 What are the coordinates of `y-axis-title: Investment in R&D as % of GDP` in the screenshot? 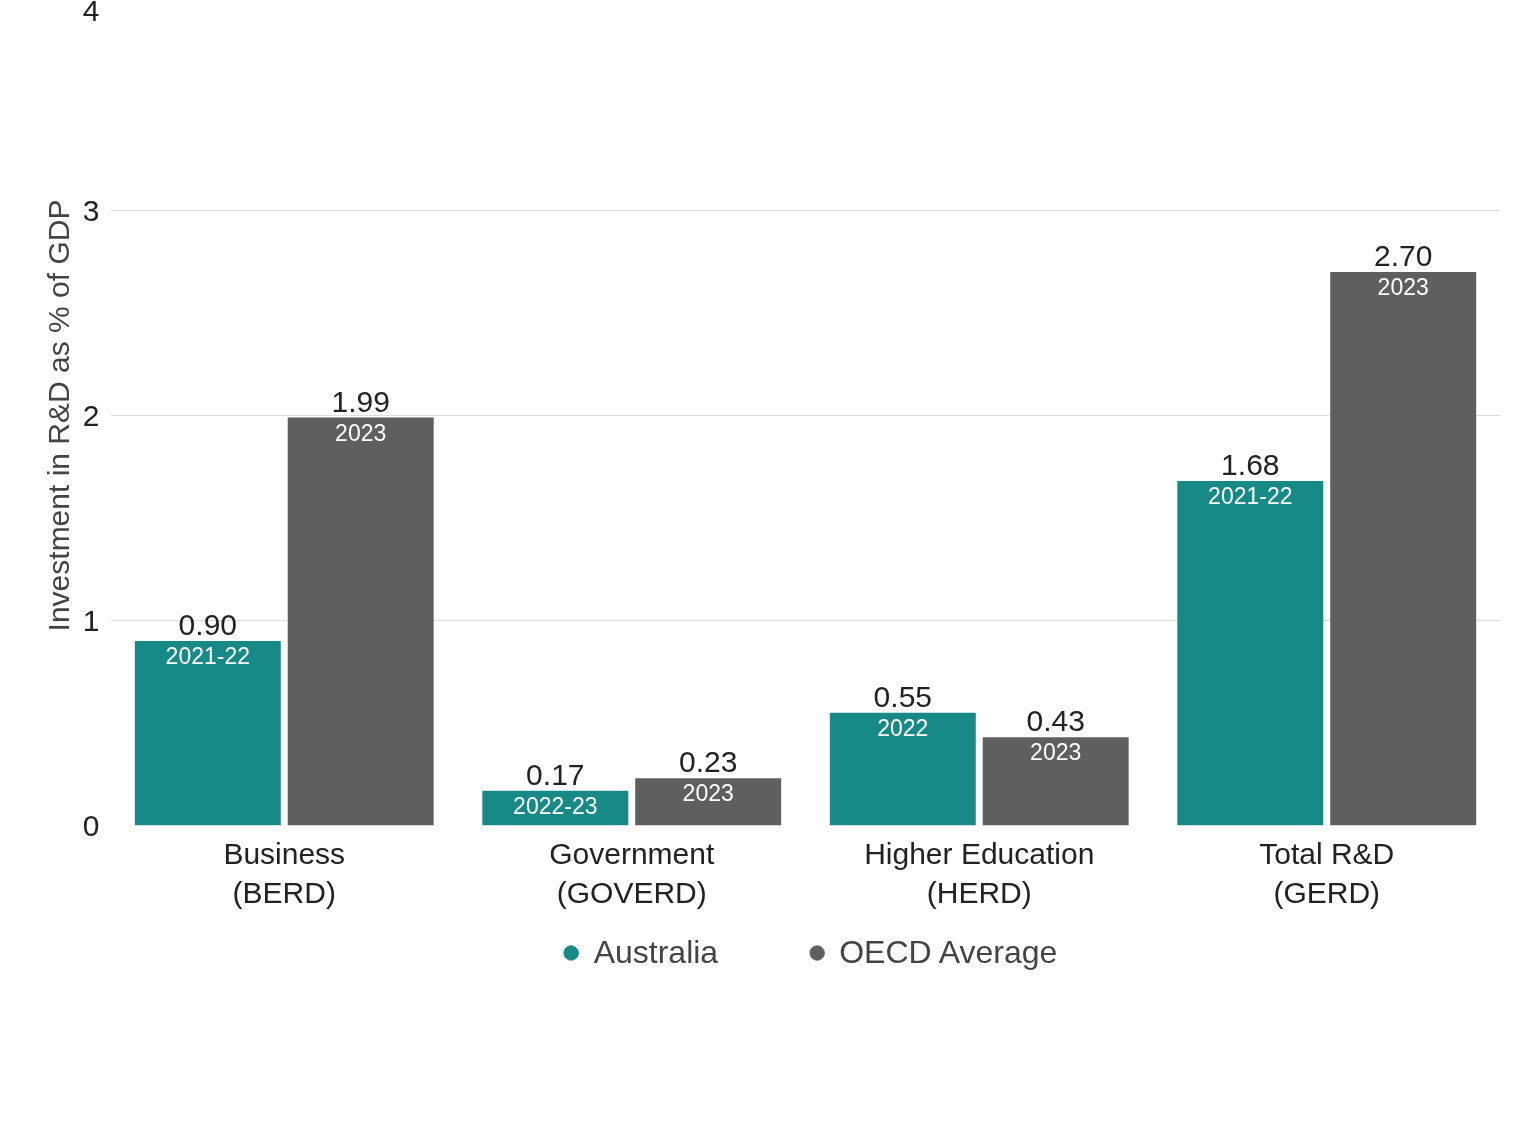 It's located at (58, 415).